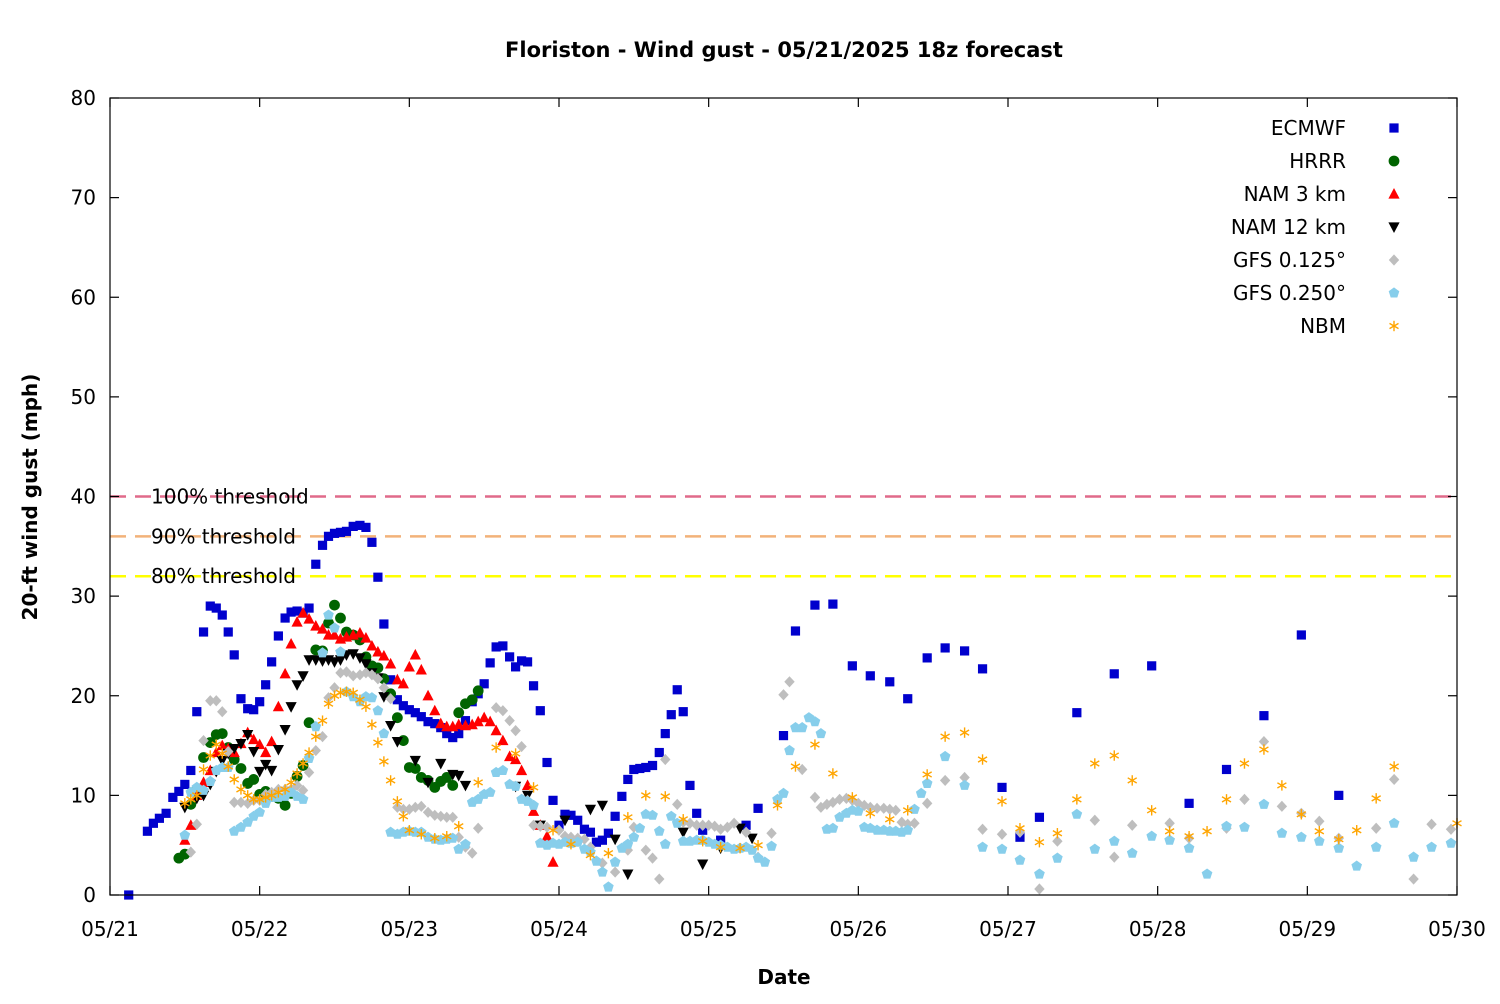 The height and width of the screenshot is (1004, 1500). What do you see at coordinates (83, 696) in the screenshot?
I see `y-tick-label: 20` at bounding box center [83, 696].